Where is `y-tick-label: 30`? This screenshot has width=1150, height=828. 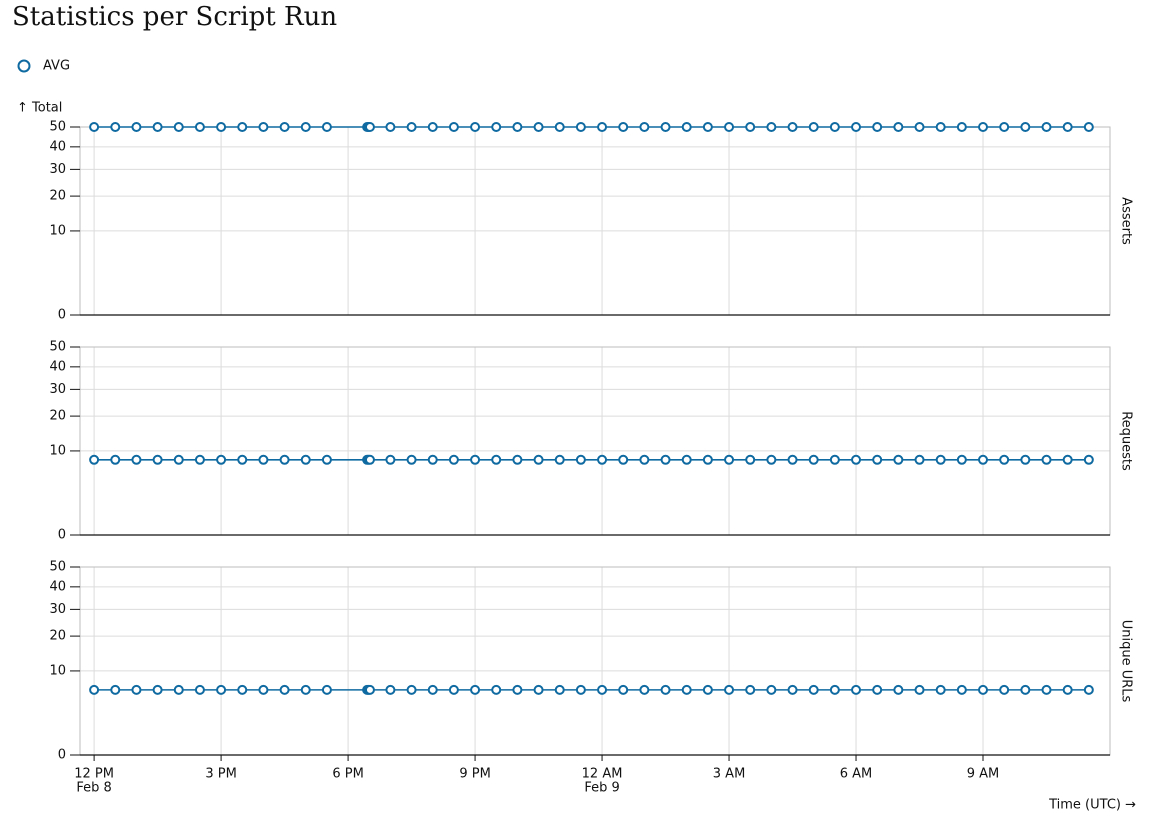 y-tick-label: 30 is located at coordinates (57, 389).